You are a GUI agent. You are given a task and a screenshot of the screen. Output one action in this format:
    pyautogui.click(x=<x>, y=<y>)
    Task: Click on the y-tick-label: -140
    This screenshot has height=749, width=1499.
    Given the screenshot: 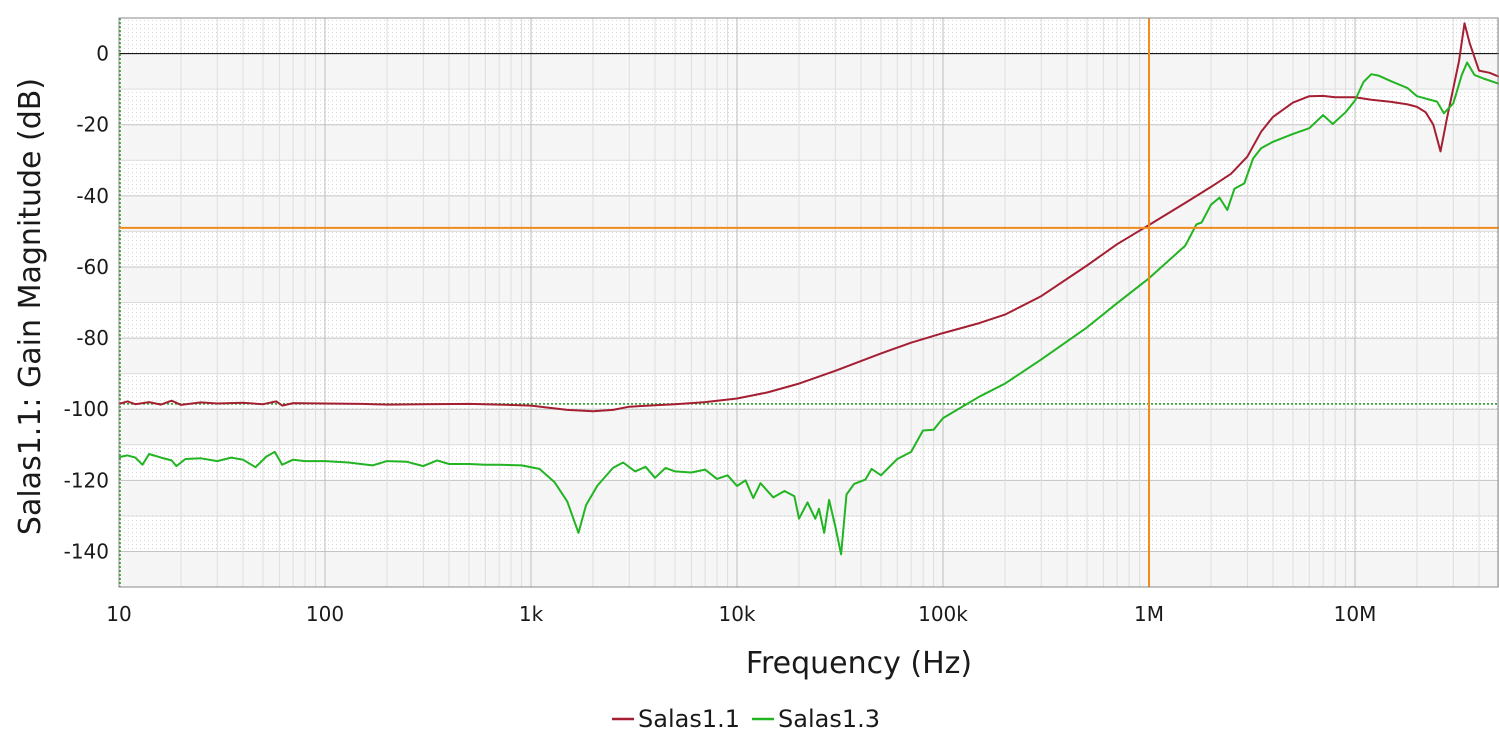 What is the action you would take?
    pyautogui.click(x=86, y=551)
    